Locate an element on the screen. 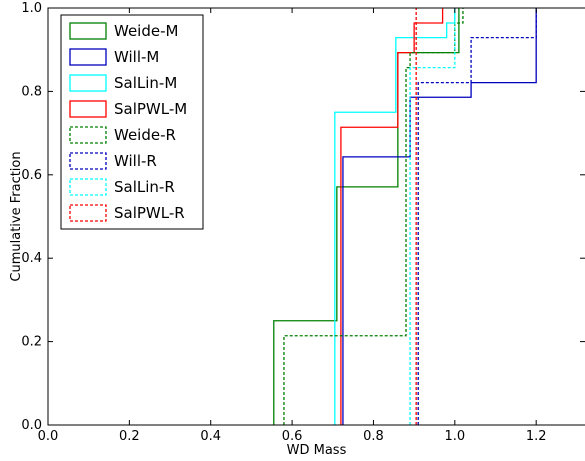 This screenshot has width=585, height=461. legend-label-sallin-m: SalLin-M is located at coordinates (145, 83).